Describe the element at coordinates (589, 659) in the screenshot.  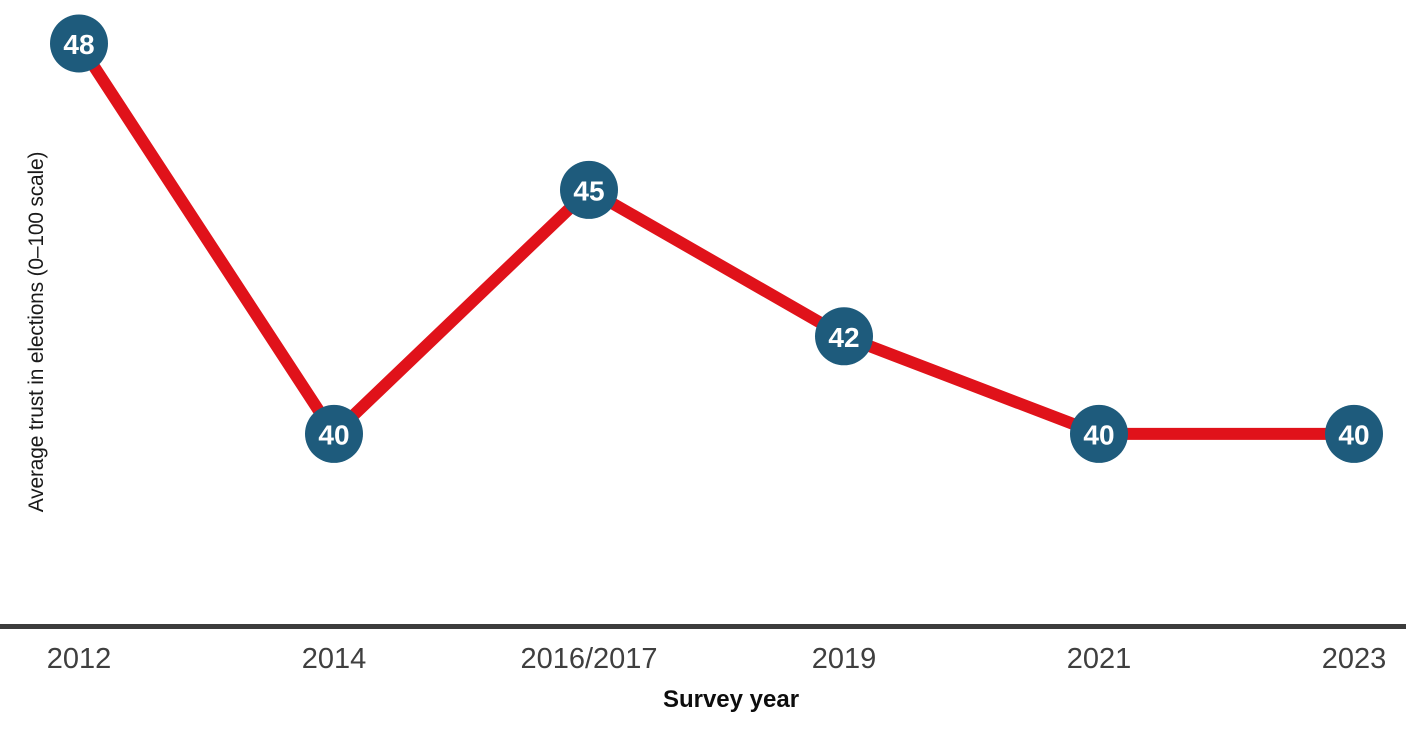
I see `x-tick-label: 2016/2017` at that location.